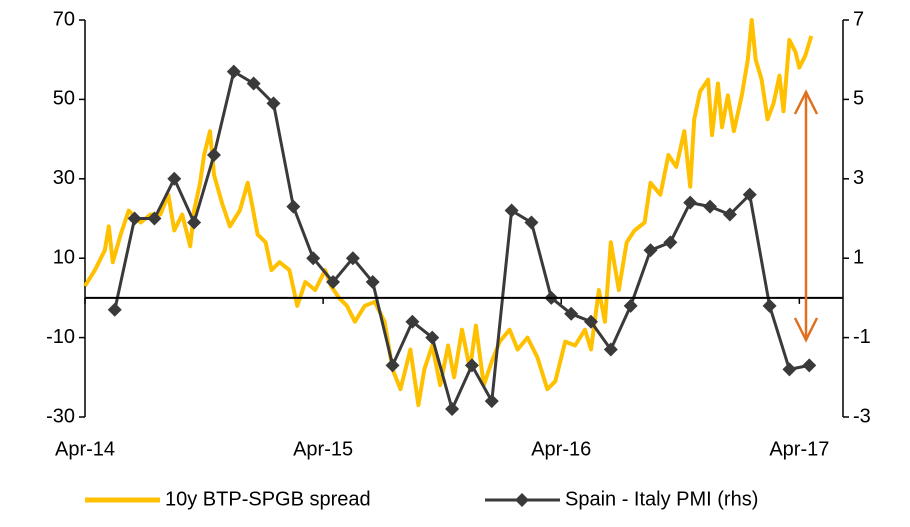 The image size is (910, 527). I want to click on y-tick-label: 70, so click(64, 19).